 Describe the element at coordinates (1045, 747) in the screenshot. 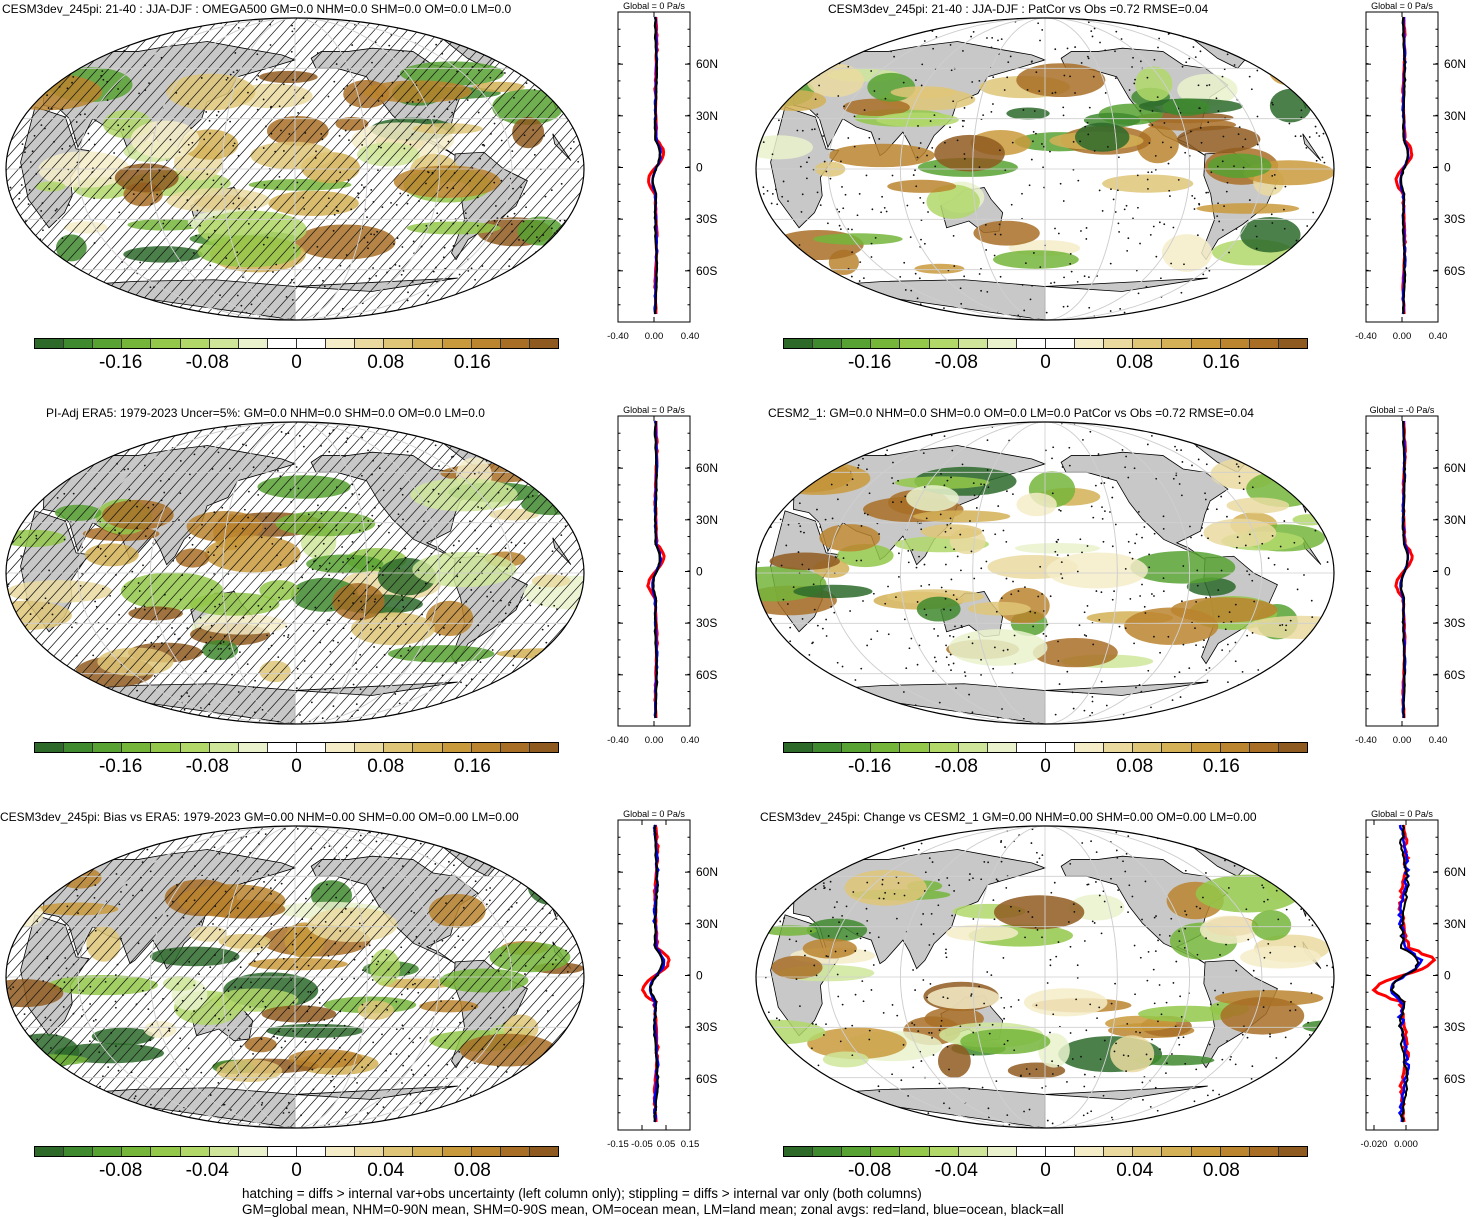

I see `colorbar` at that location.